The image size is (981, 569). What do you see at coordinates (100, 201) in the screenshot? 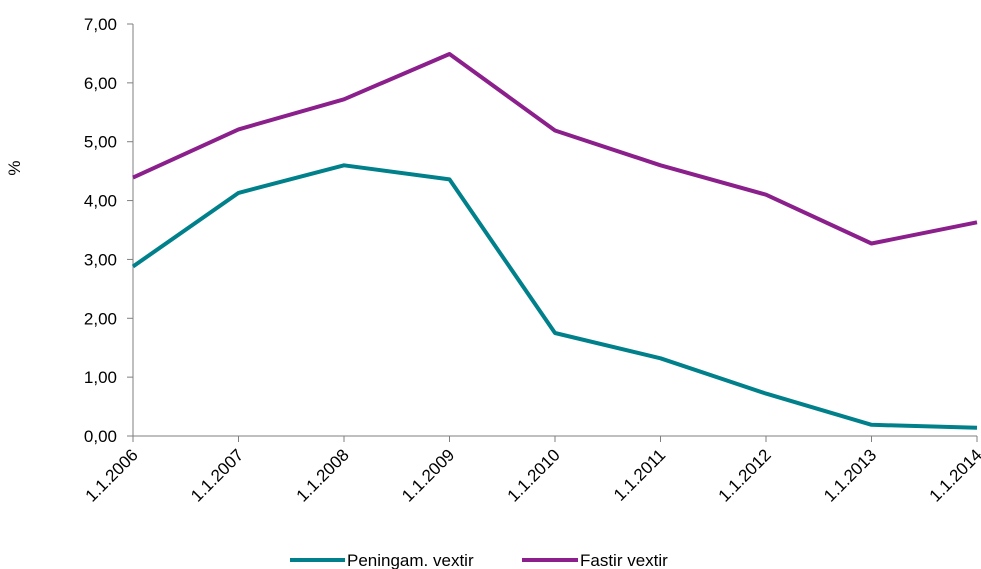
I see `y-tick-label: 4,00` at bounding box center [100, 201].